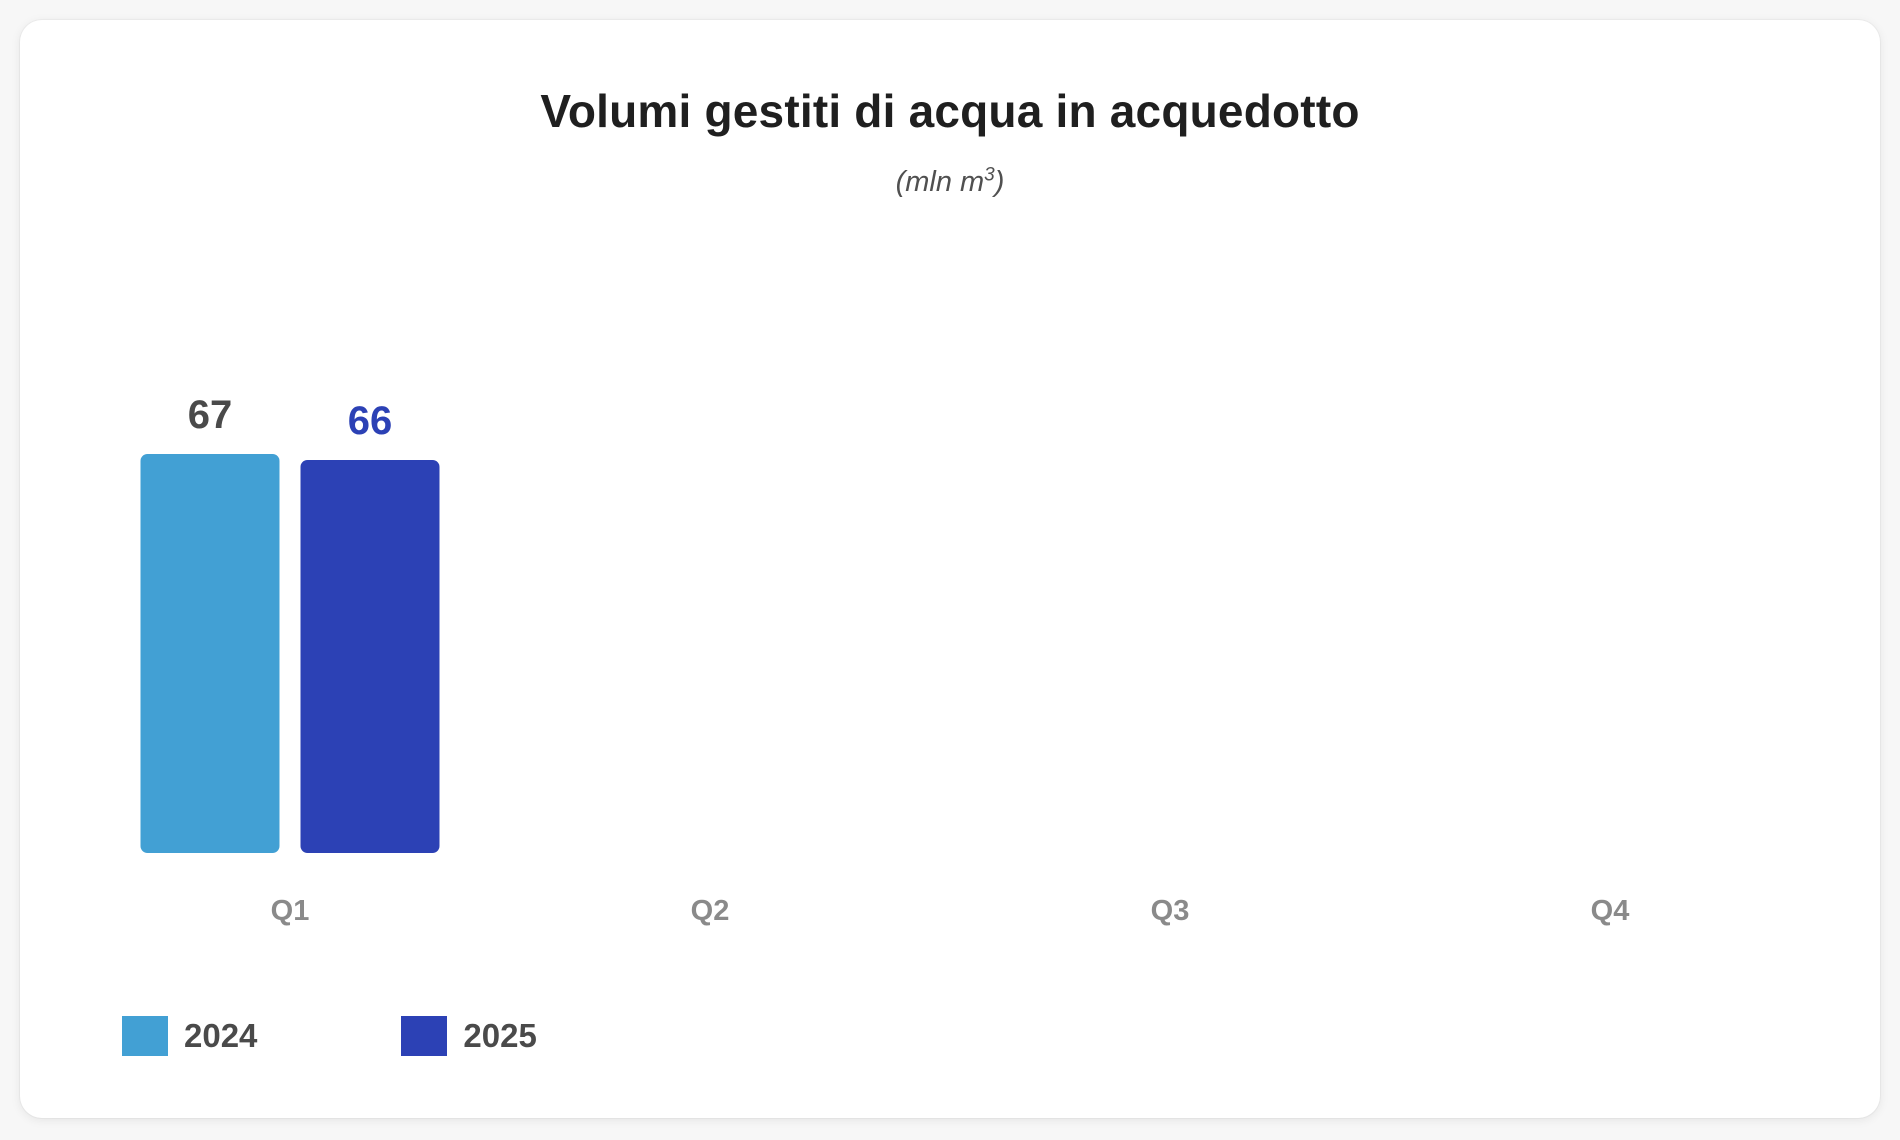  I want to click on chart-subtitle: (mln m3), so click(950, 181).